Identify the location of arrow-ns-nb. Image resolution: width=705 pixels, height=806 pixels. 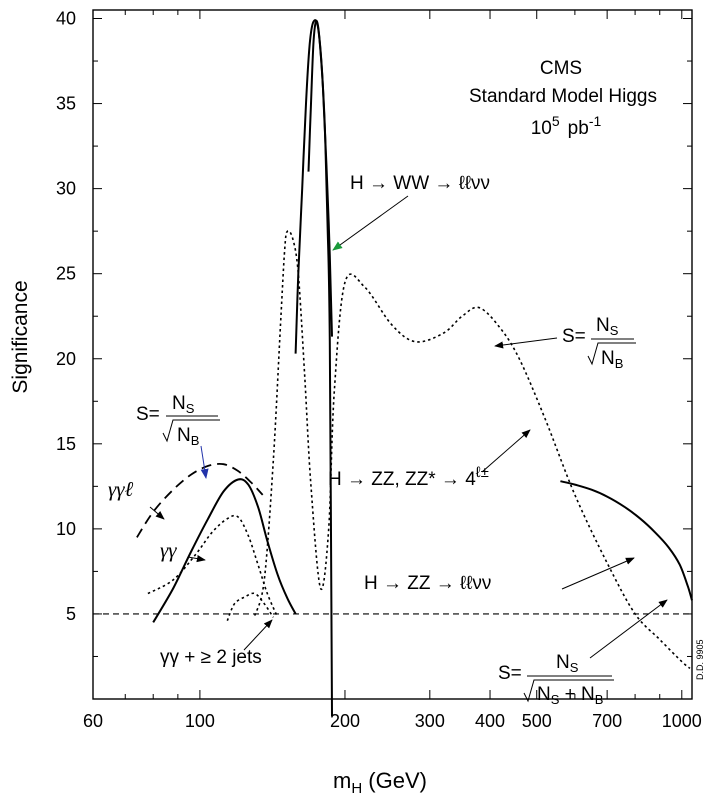
(628, 629).